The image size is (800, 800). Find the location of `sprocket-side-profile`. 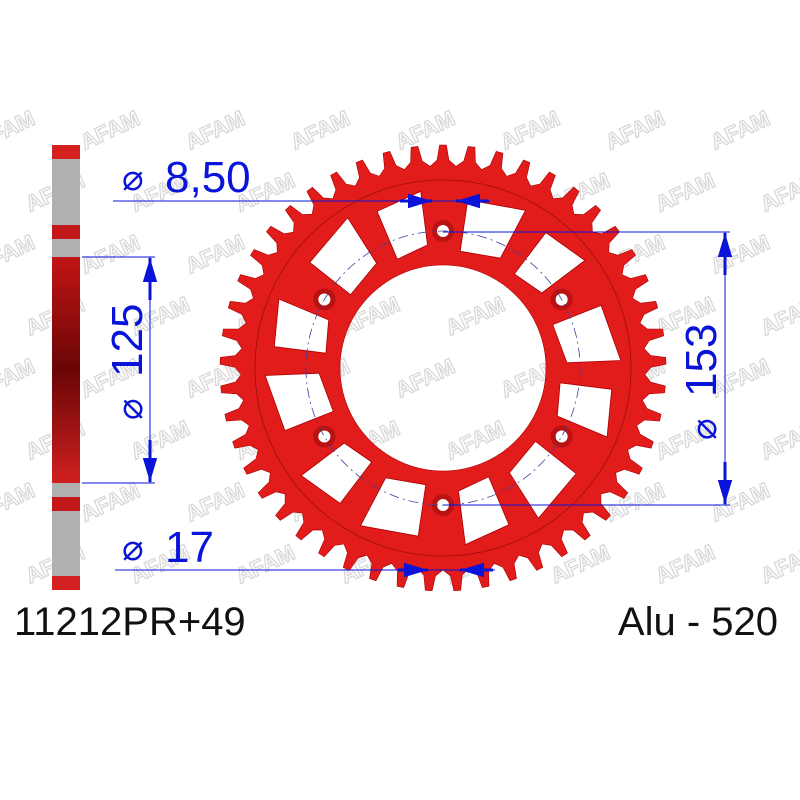

sprocket-side-profile is located at coordinates (66, 367).